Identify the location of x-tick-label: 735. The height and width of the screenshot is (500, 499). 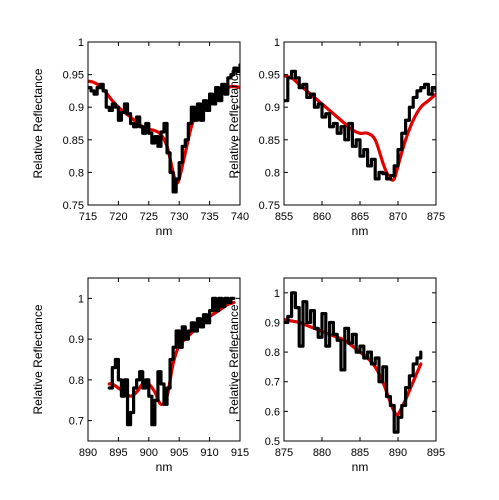
(209, 217).